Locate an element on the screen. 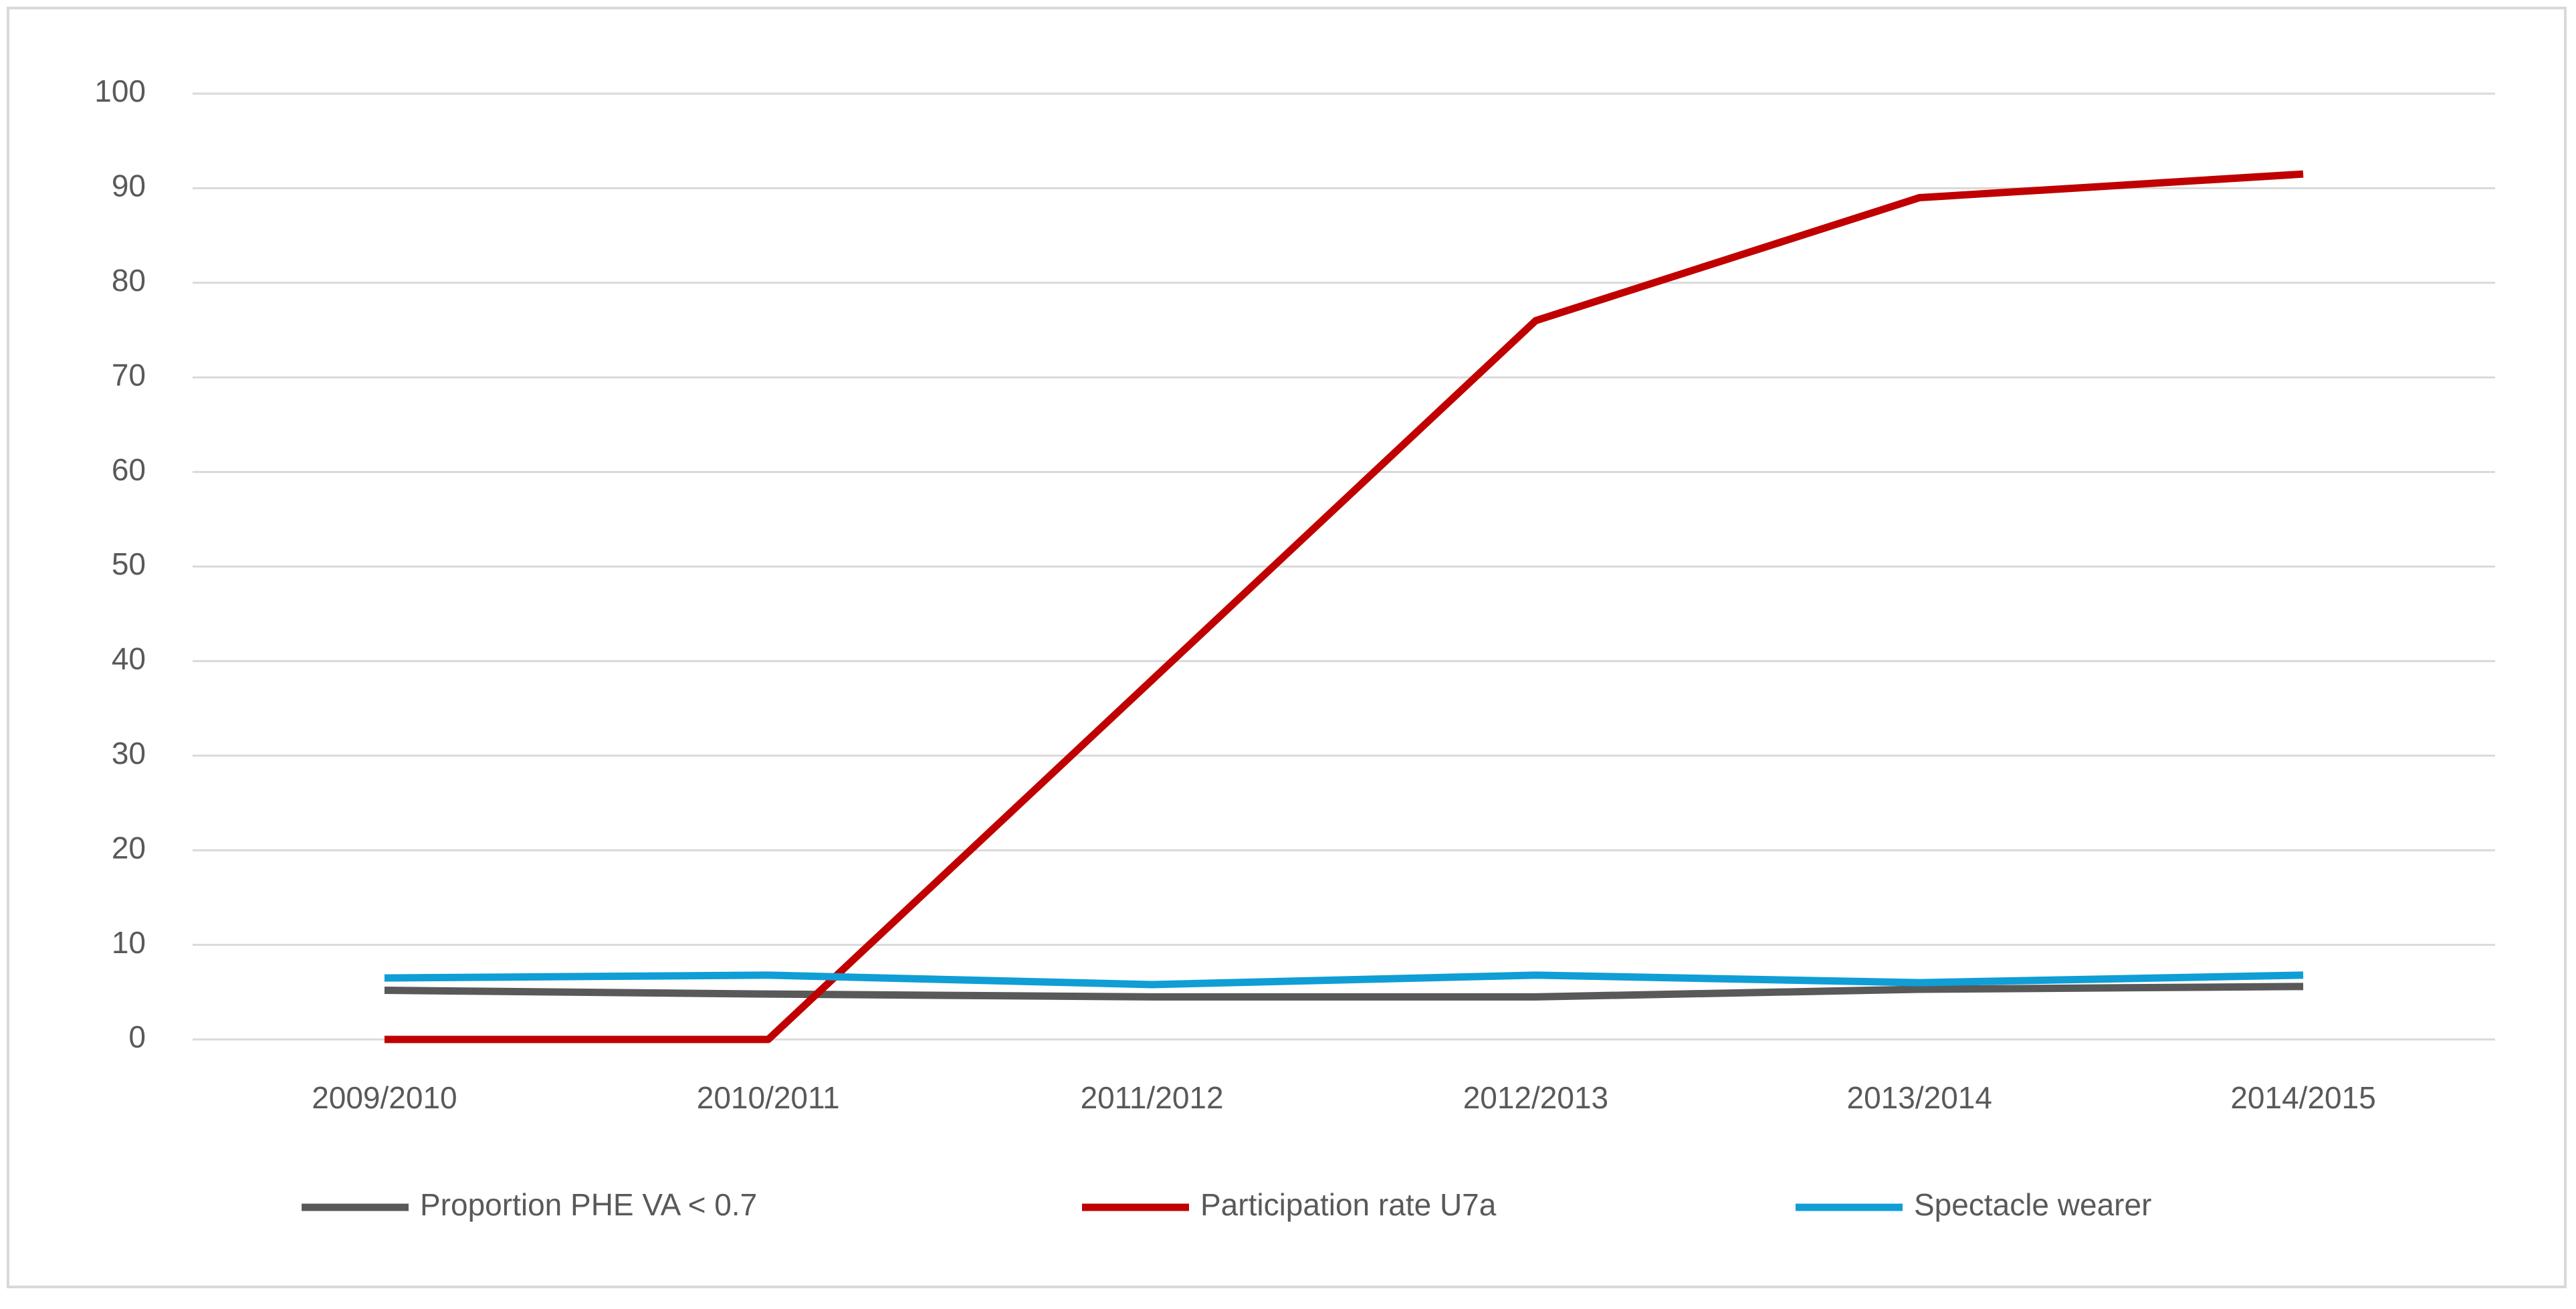  y-tick-label: 50 is located at coordinates (129, 563).